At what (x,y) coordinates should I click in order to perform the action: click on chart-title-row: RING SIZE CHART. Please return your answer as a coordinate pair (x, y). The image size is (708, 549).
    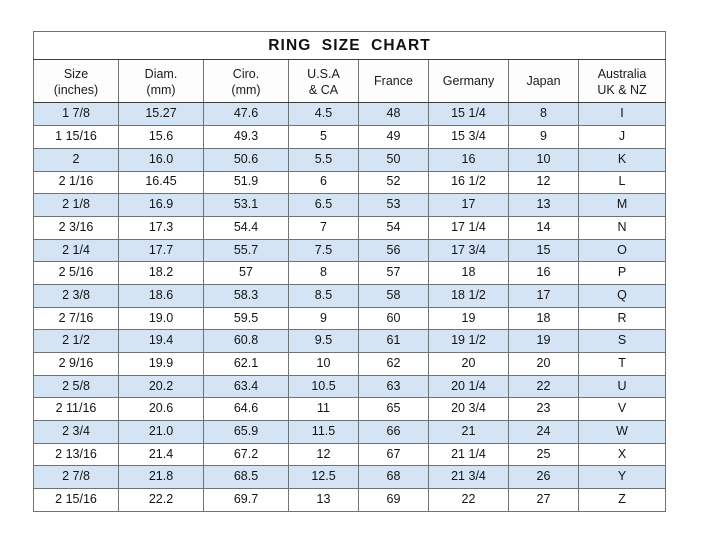
    Looking at the image, I should click on (349, 45).